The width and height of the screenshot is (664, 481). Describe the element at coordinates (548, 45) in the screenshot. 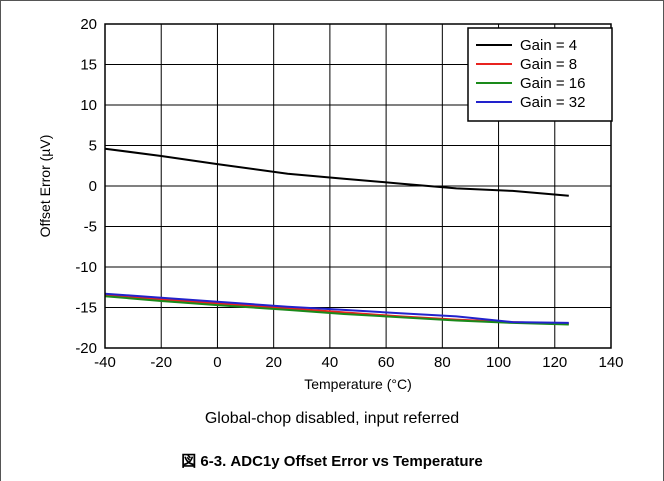

I see `legend-label: Gain = 4` at that location.